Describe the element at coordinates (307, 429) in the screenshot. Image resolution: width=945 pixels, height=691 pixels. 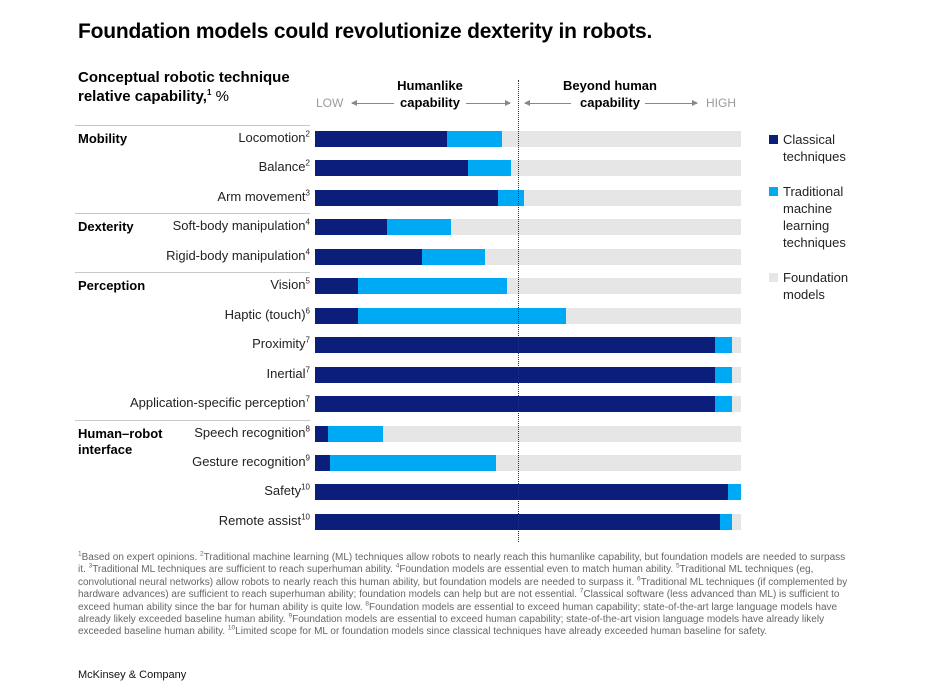
I see `category-footnote-ref: 8` at that location.